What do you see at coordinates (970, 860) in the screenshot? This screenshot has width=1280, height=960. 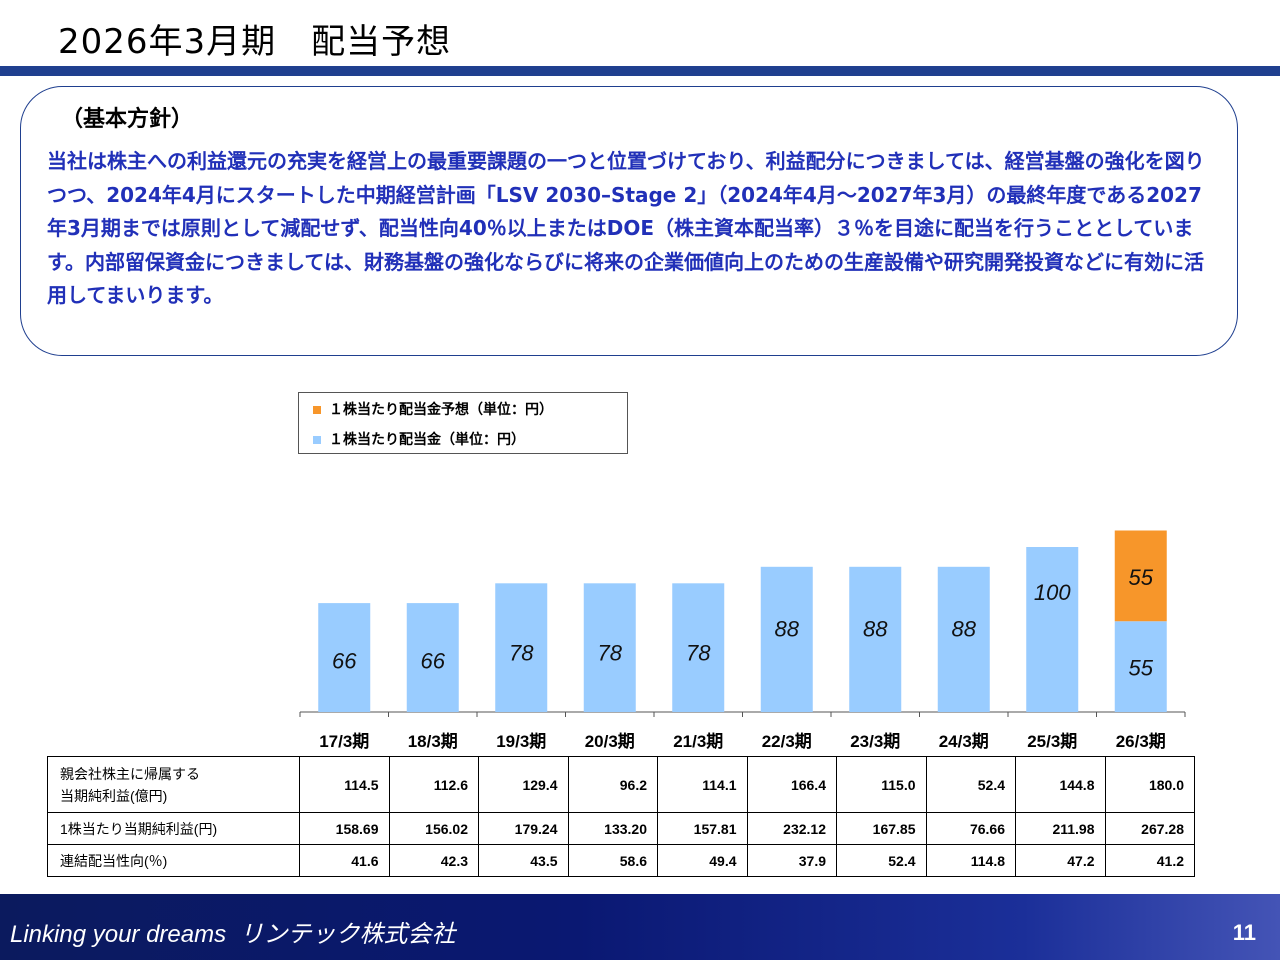 I see `table-cell: 114.8` at bounding box center [970, 860].